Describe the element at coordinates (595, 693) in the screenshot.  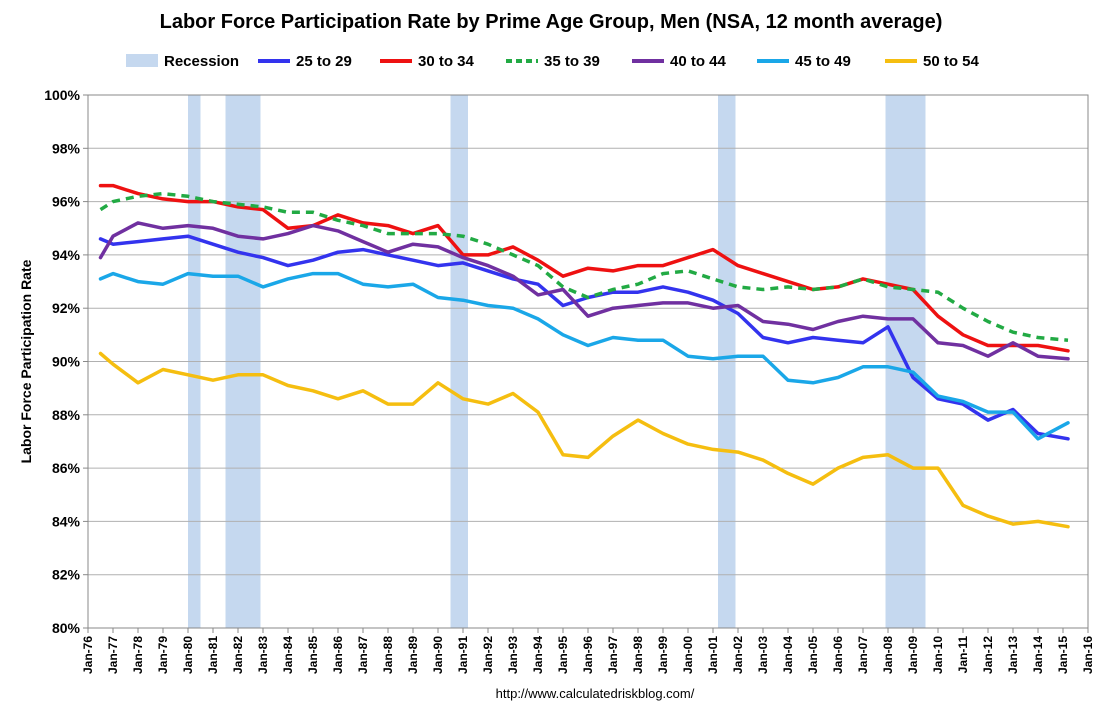
I see `source-url: http://www.calculatedriskblog.com/` at that location.